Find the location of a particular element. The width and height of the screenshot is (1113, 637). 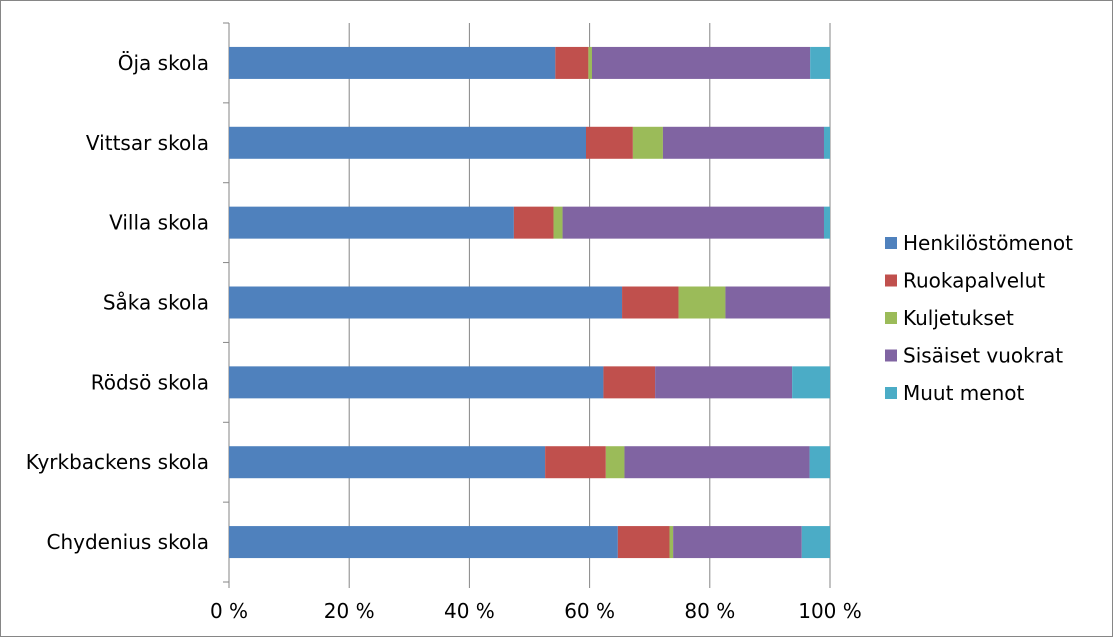

legend-label: Muut menot is located at coordinates (964, 393).